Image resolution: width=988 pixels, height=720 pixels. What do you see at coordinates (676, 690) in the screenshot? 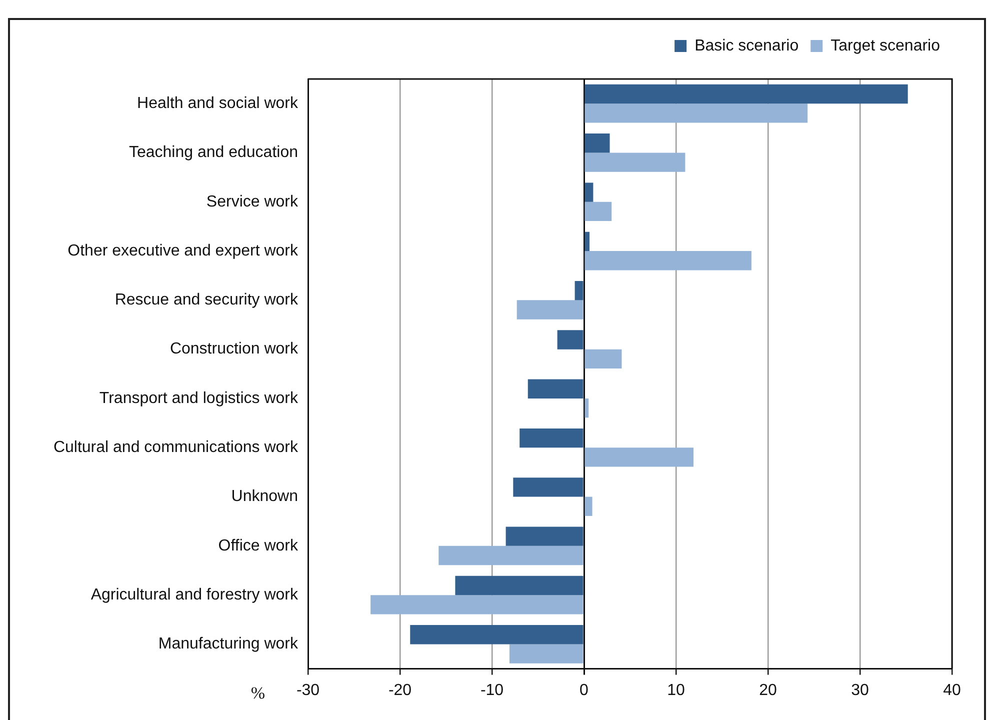
I see `x-tick-label: 10` at bounding box center [676, 690].